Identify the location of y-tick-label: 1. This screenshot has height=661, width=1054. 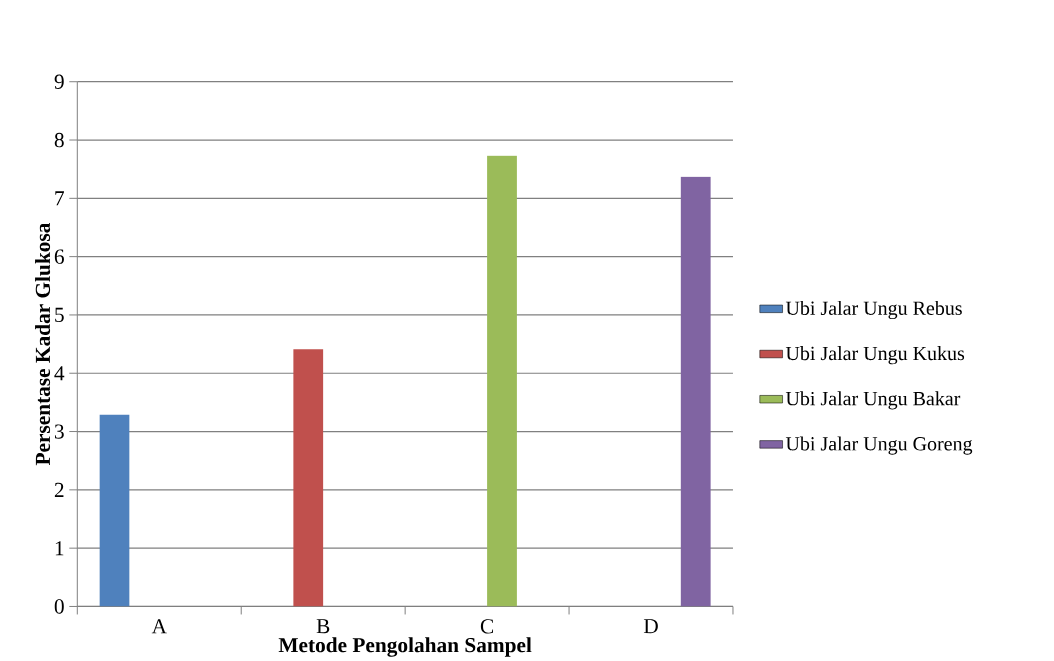
(59, 548).